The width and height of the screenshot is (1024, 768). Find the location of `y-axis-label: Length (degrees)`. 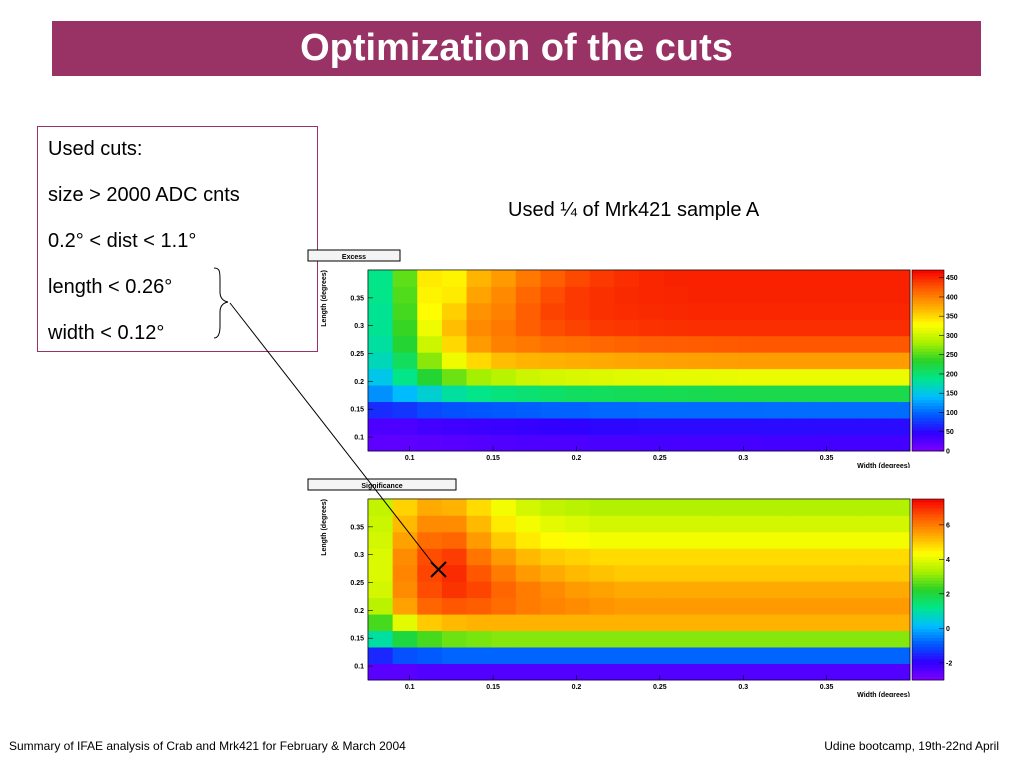

y-axis-label: Length (degrees) is located at coordinates (324, 527).